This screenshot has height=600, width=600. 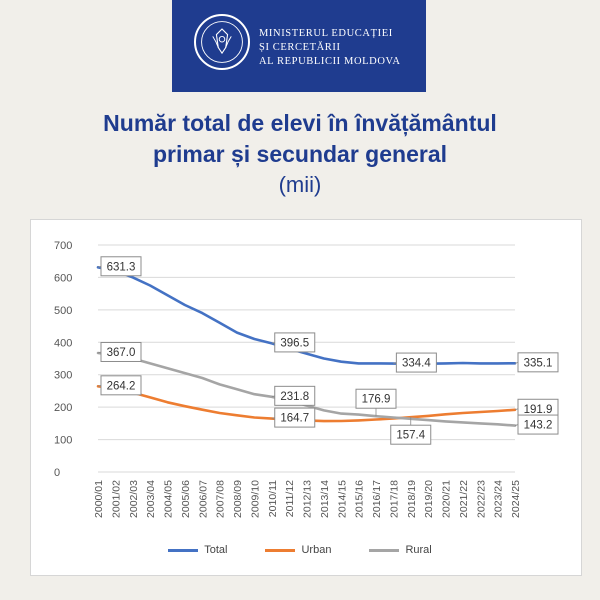 I want to click on x-tick-label-20: 2020/21, so click(x=447, y=499).